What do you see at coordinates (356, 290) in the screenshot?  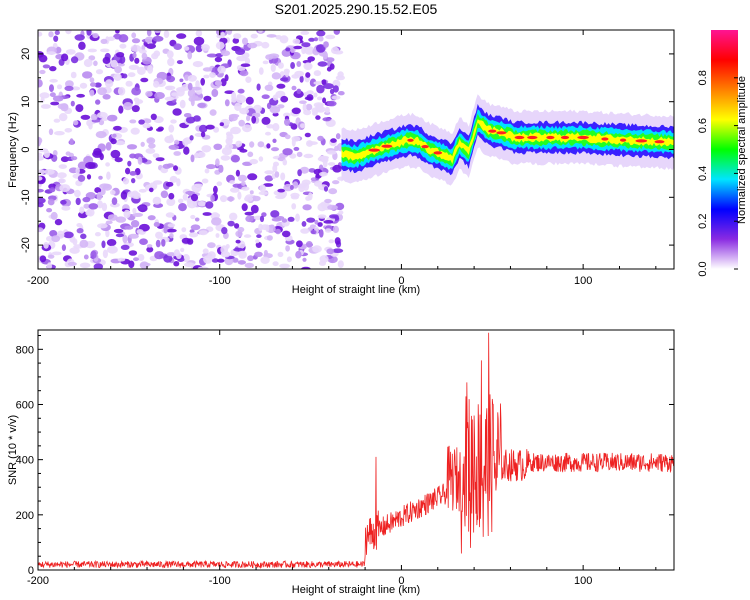 I see `spectrogram-x-label: Height of straight line (km)` at bounding box center [356, 290].